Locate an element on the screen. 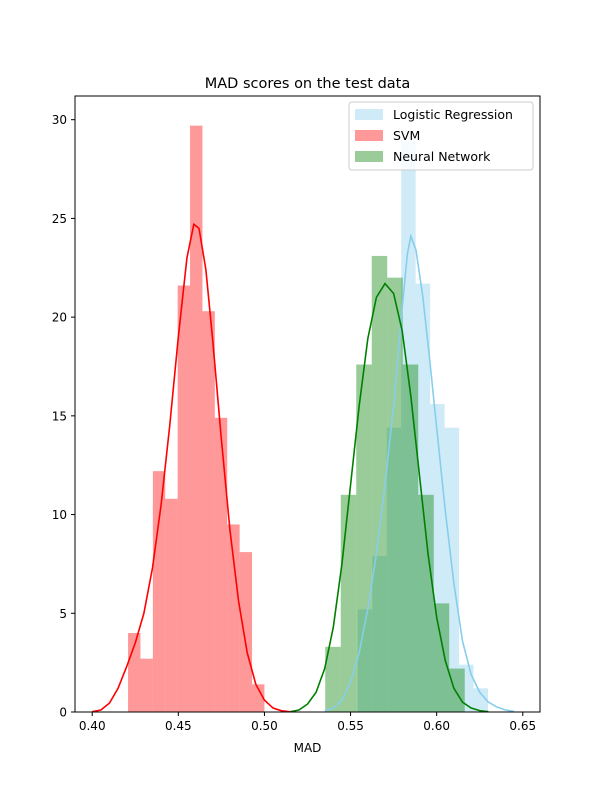 The height and width of the screenshot is (804, 600). legend-swatch-svm is located at coordinates (369, 135).